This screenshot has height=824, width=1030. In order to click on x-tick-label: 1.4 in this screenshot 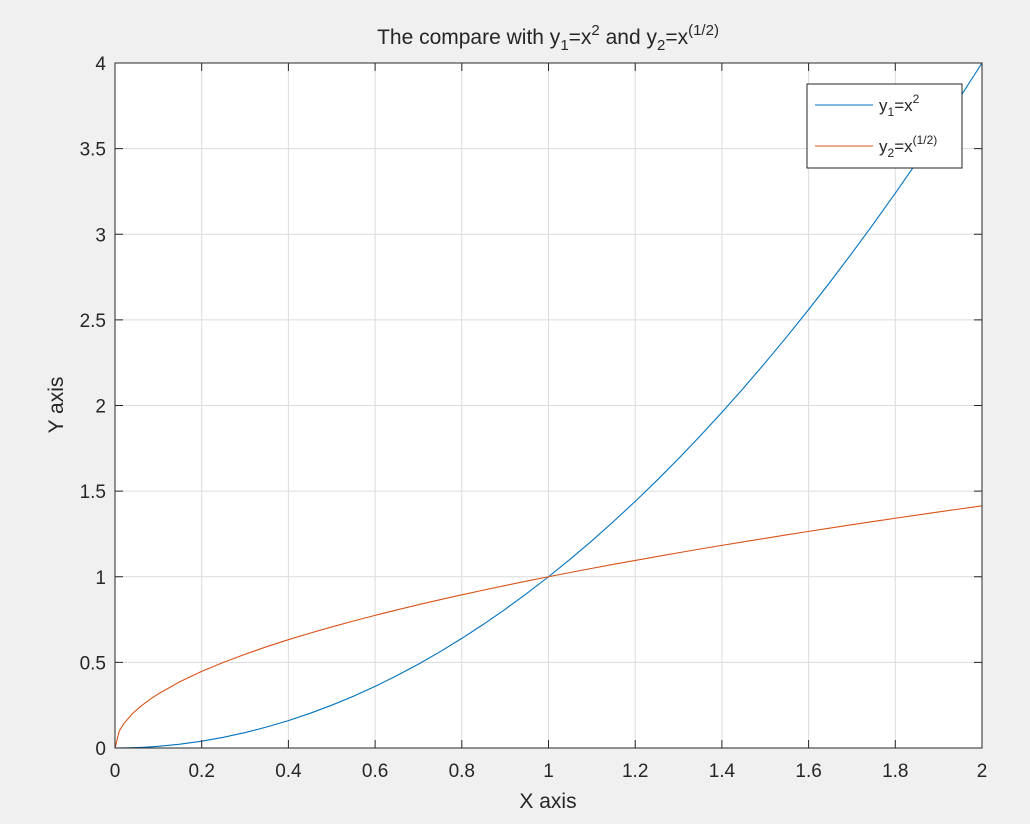, I will do `click(722, 771)`.